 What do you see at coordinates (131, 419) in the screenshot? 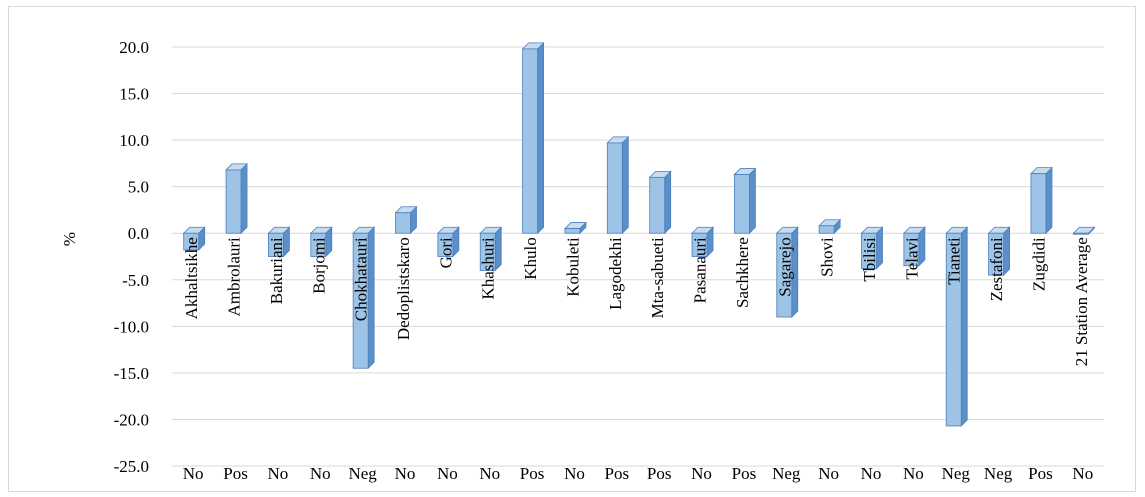
I see `y-tick-label: -20.0` at bounding box center [131, 419].